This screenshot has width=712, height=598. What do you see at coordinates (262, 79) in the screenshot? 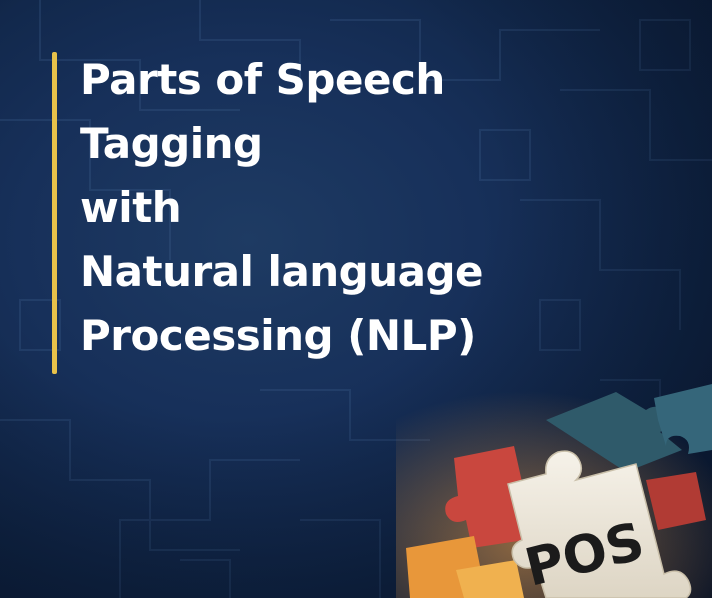
I see `title-line-1: Parts of Speech` at bounding box center [262, 79].